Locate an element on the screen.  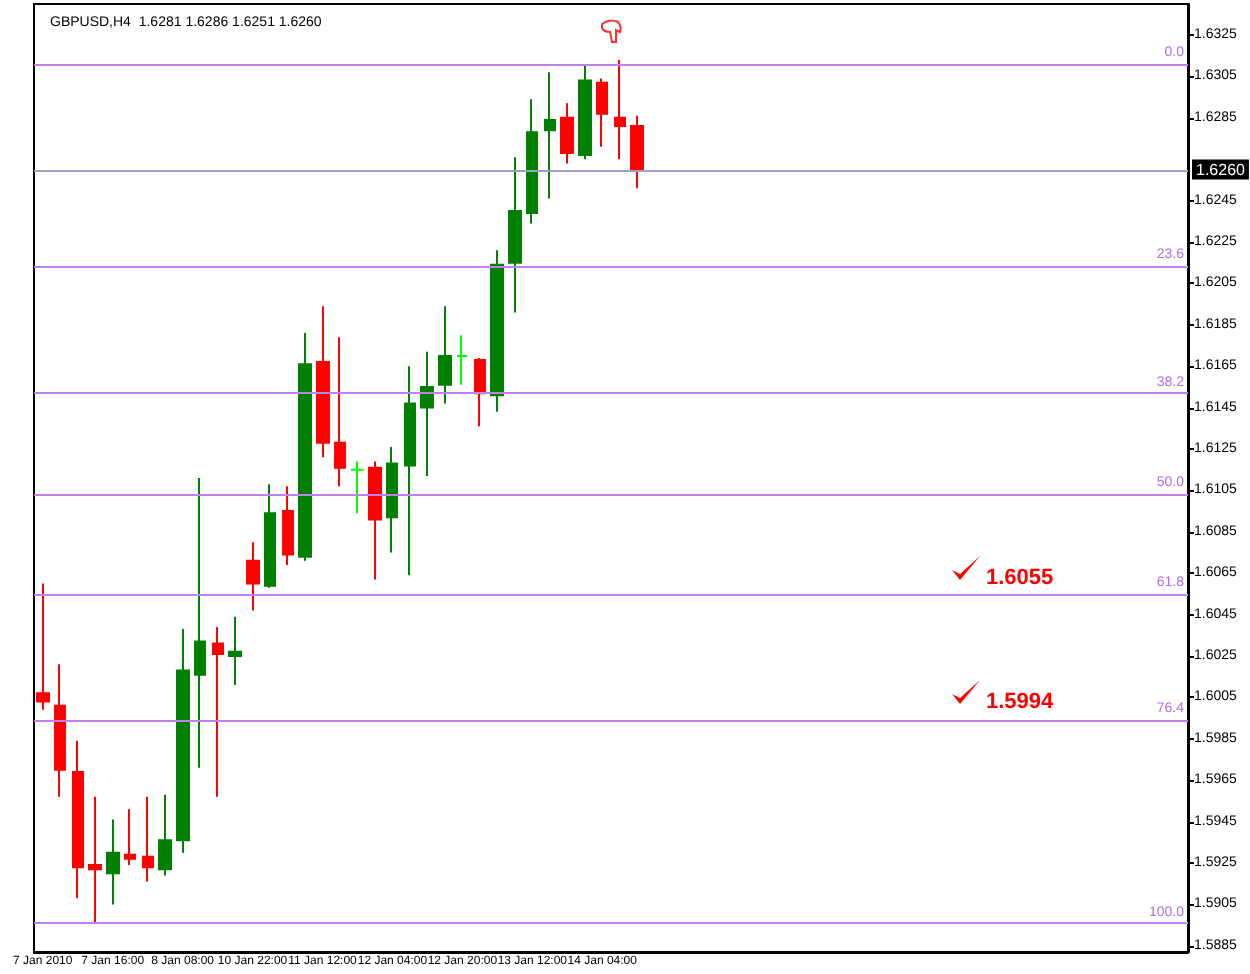
annotation: 1.6055 is located at coordinates (1020, 578).